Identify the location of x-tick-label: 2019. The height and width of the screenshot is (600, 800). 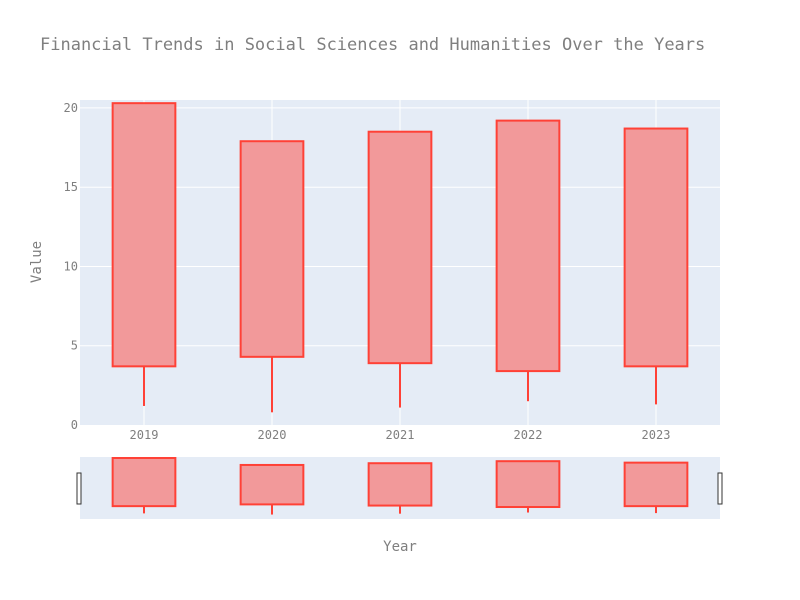
(144, 435).